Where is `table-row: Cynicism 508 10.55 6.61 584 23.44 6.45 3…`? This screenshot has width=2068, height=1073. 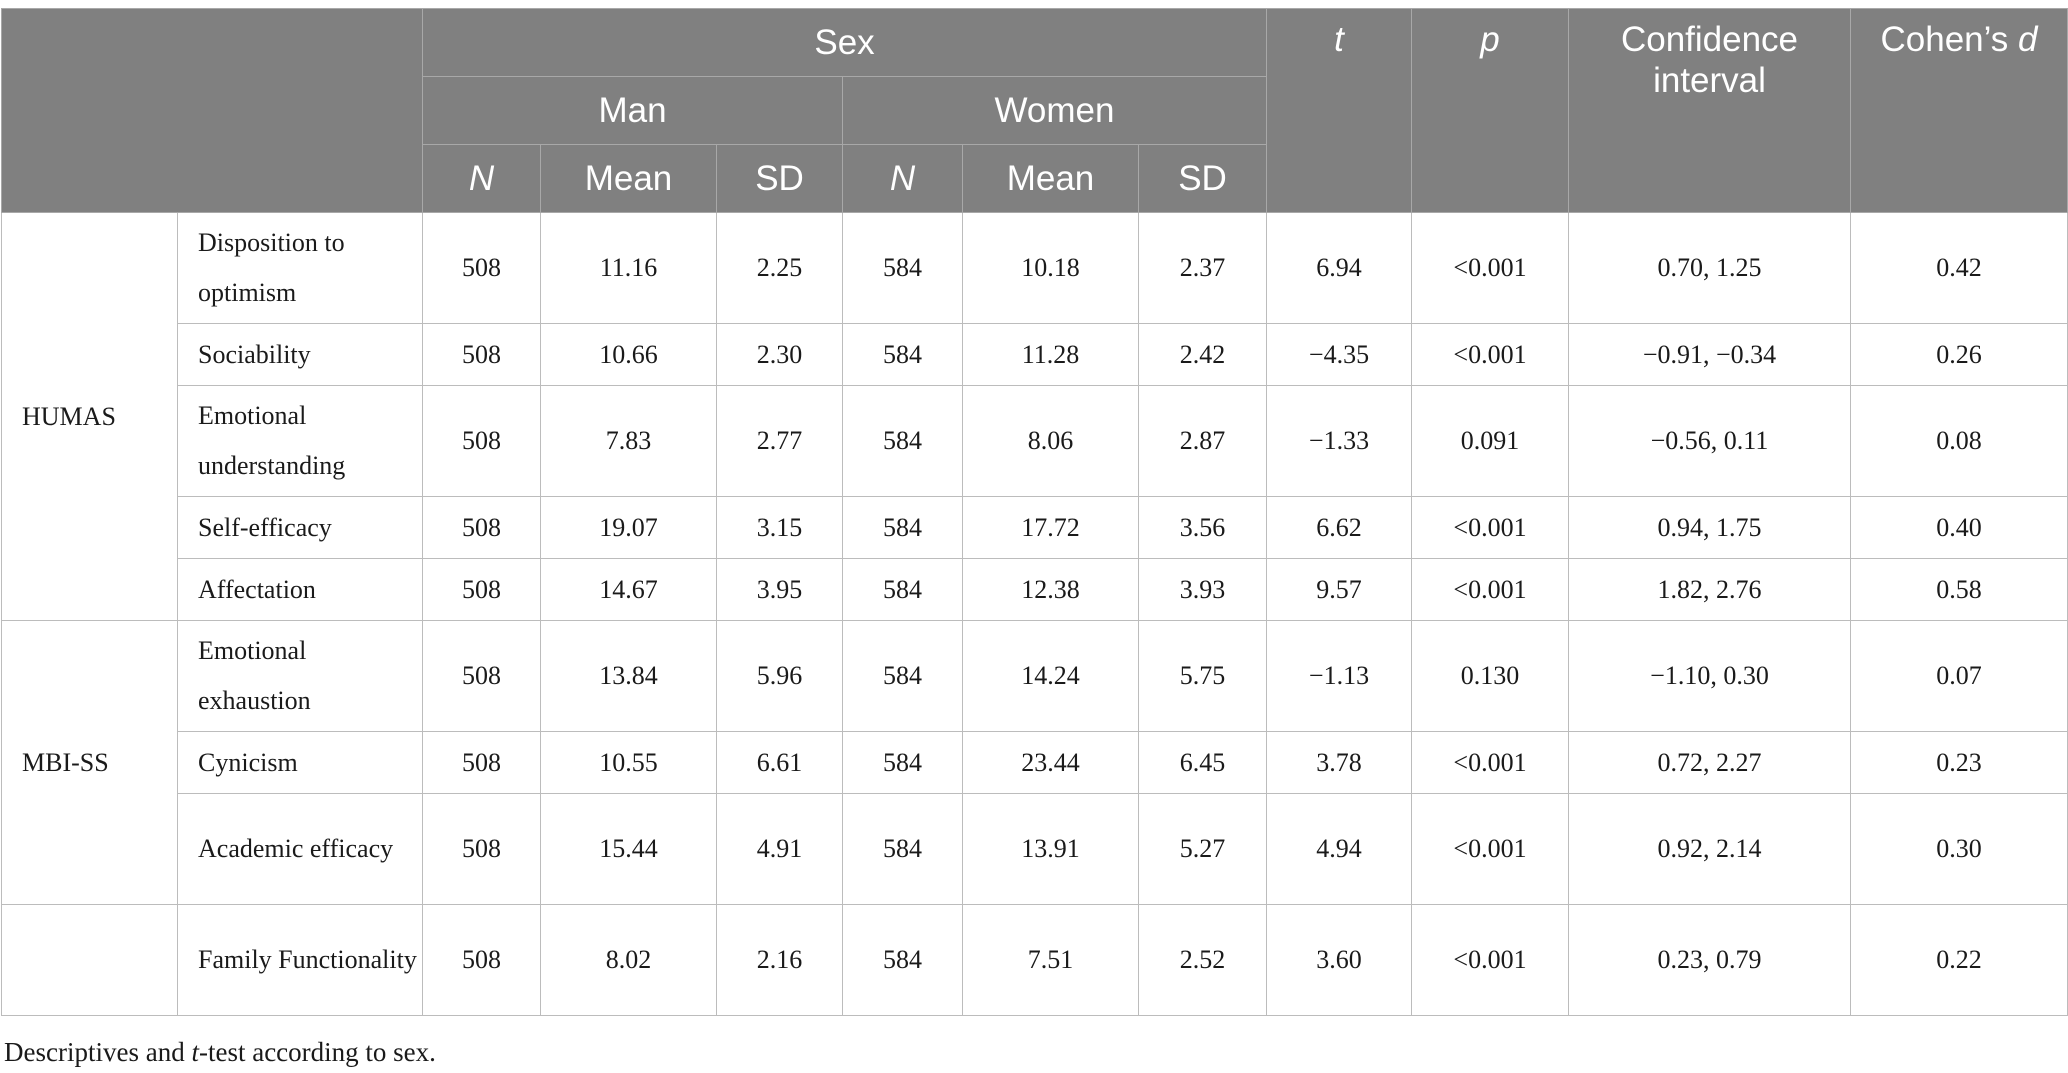
table-row: Cynicism 508 10.55 6.61 584 23.44 6.45 3… is located at coordinates (1035, 762).